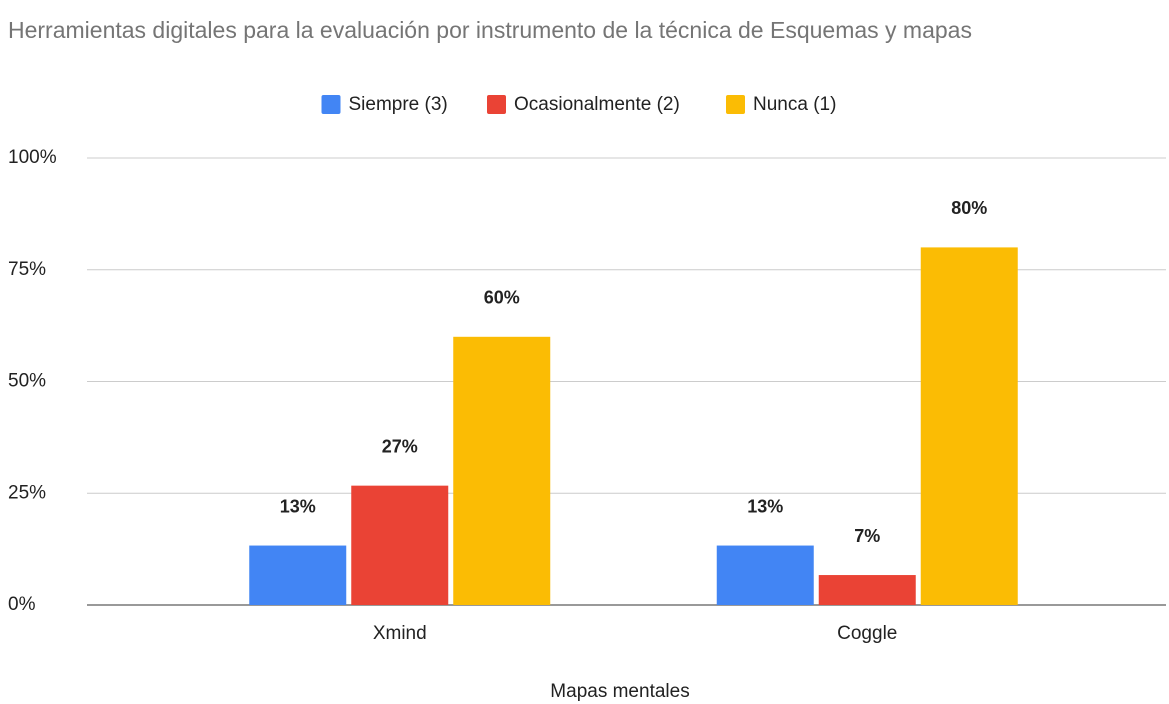 This screenshot has height=704, width=1169. What do you see at coordinates (398, 104) in the screenshot?
I see `legend-label: Siempre (3)` at bounding box center [398, 104].